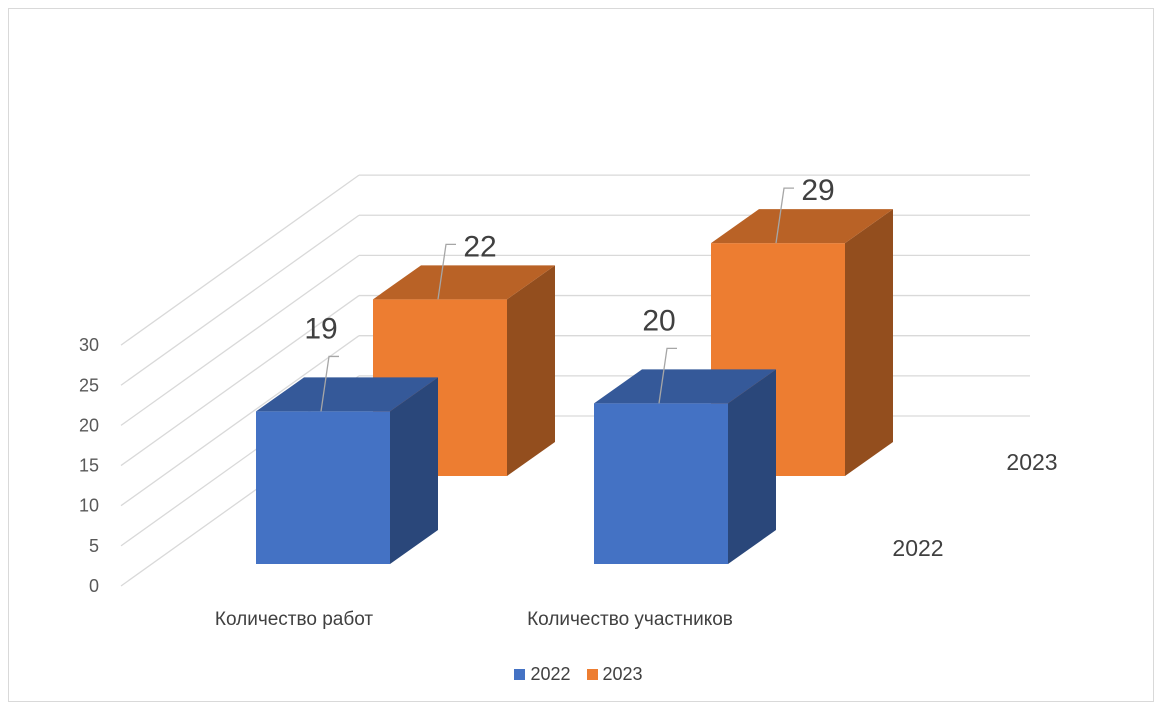 The image size is (1157, 704). Describe the element at coordinates (89, 385) in the screenshot. I see `y-tick-label-25: 25` at that location.